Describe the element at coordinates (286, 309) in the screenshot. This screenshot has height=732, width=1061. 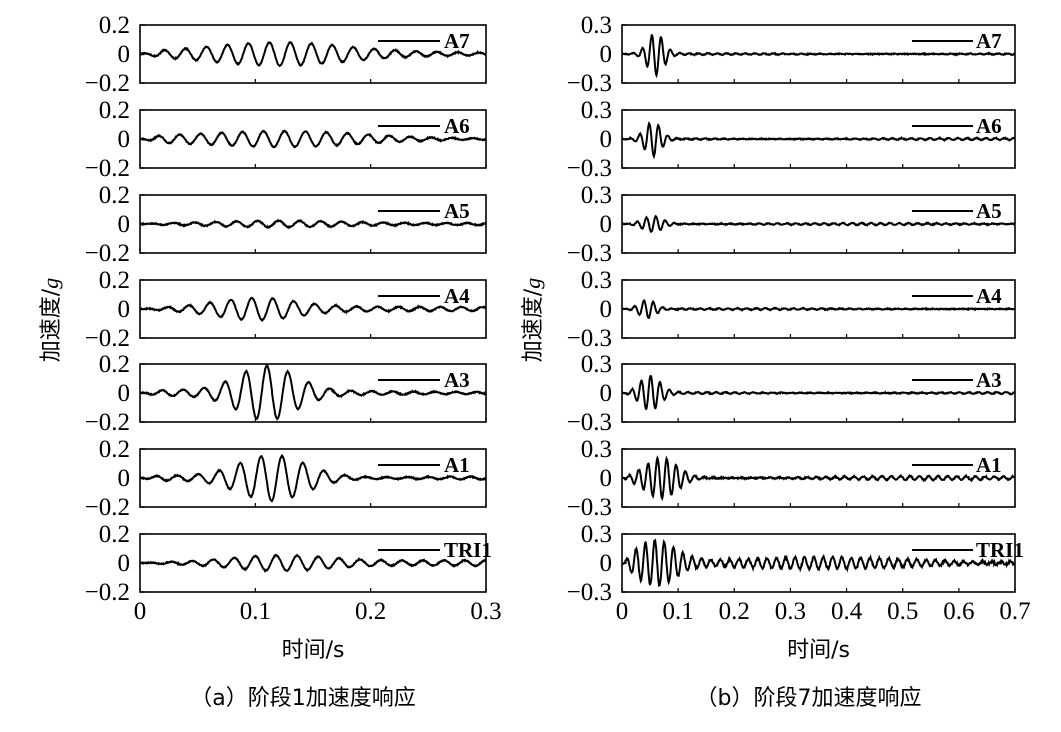
I see `panel-a4: 0.20−0.2 A4` at that location.